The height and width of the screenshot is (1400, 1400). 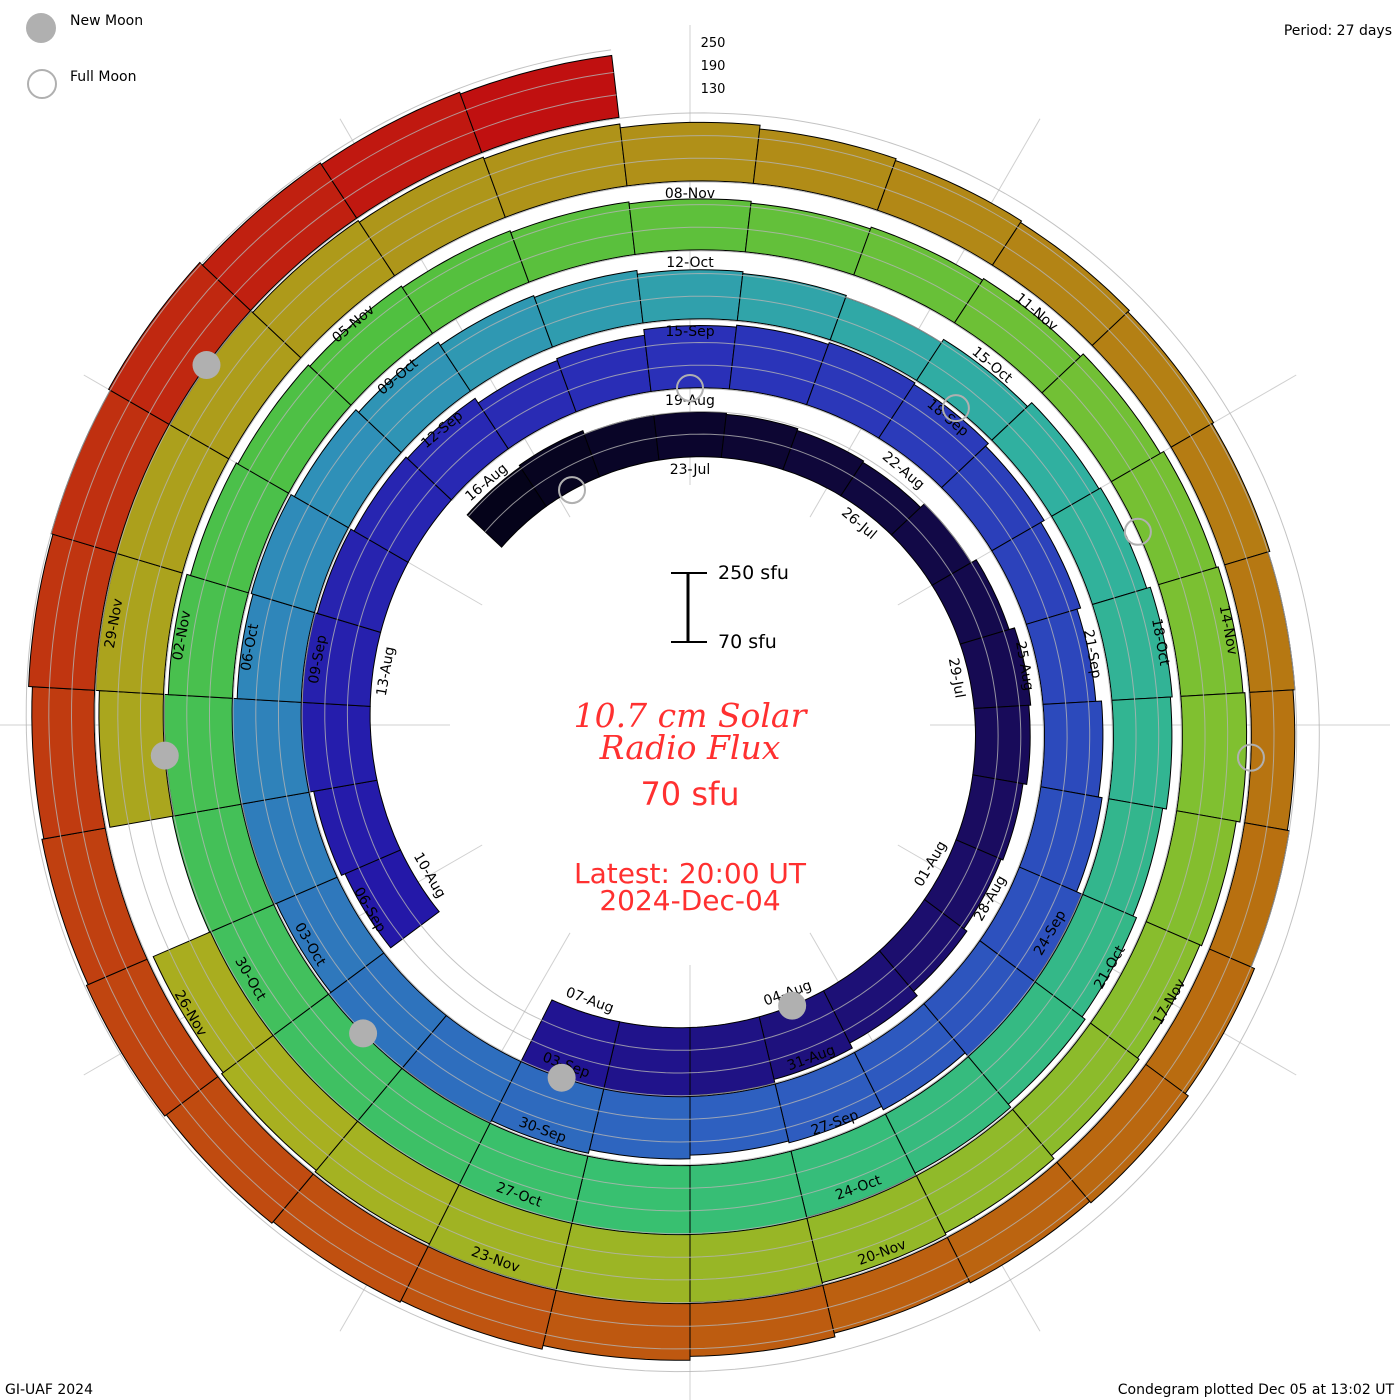 I want to click on chart-title-line1: 10.7 cm Solar, so click(x=690, y=715).